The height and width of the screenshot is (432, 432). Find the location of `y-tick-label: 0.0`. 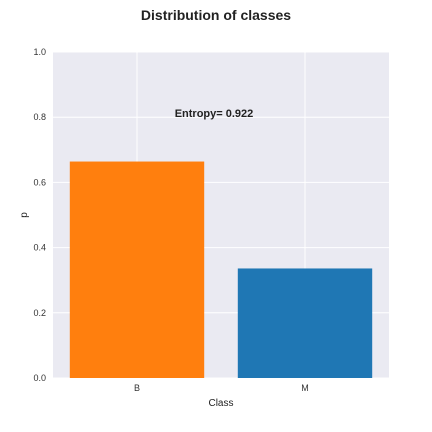

y-tick-label: 0.0 is located at coordinates (39, 378).